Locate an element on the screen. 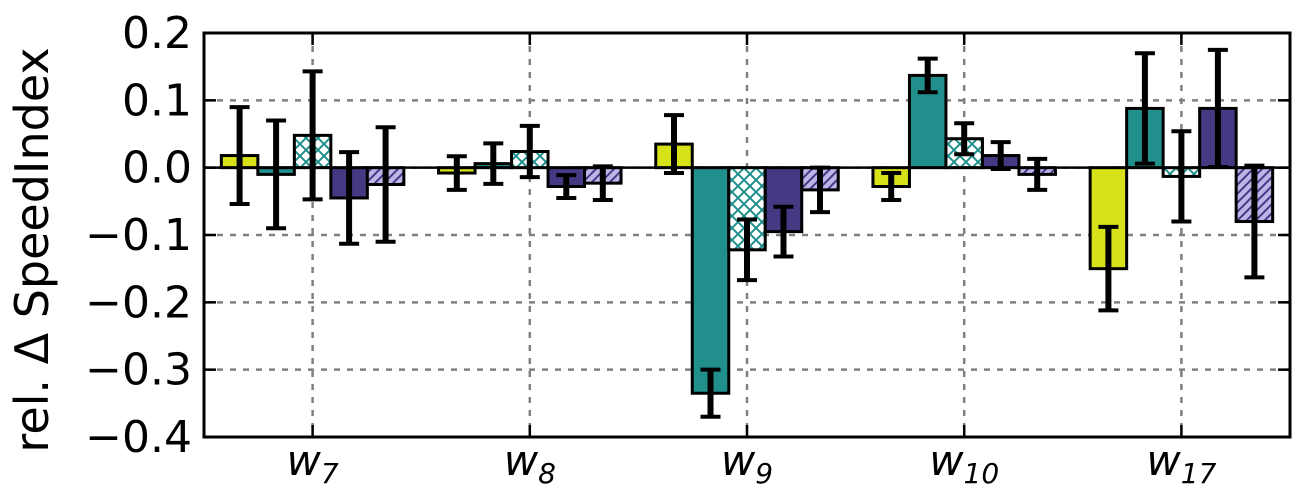 The height and width of the screenshot is (500, 1300). y-tick-label: −0.3 is located at coordinates (138, 370).